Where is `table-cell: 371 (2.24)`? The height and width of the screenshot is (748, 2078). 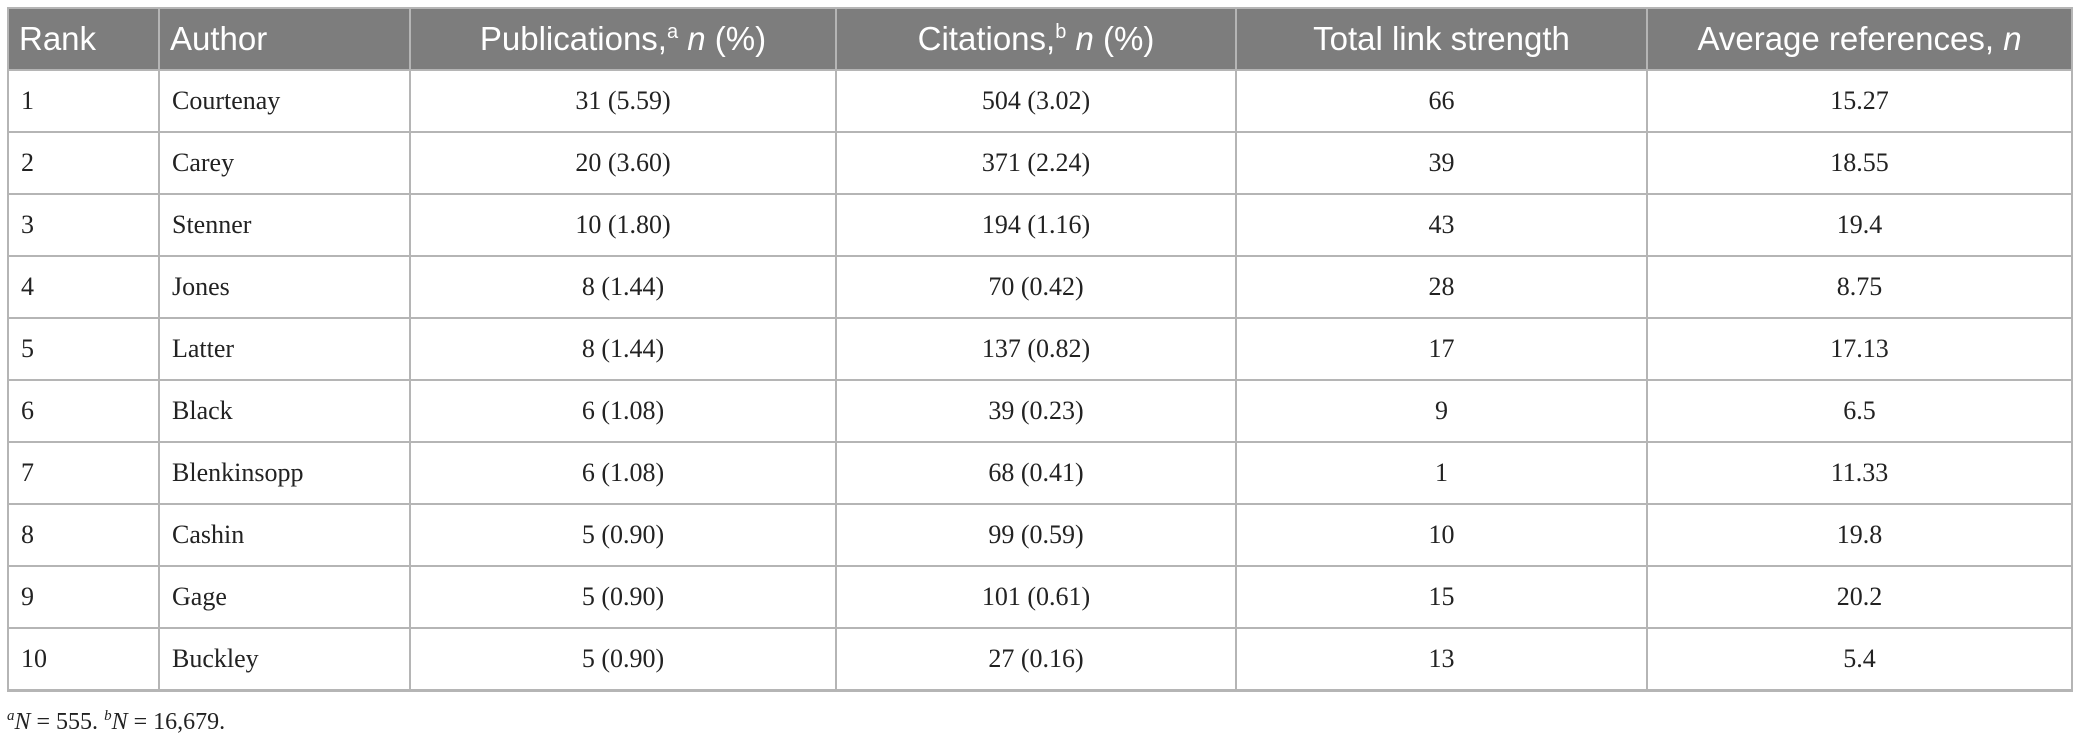 table-cell: 371 (2.24) is located at coordinates (1036, 163).